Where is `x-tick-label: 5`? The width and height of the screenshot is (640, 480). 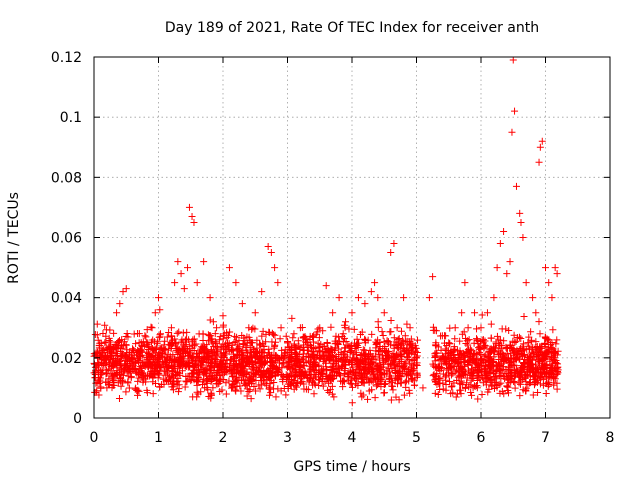
x-tick-label: 5 is located at coordinates (416, 438).